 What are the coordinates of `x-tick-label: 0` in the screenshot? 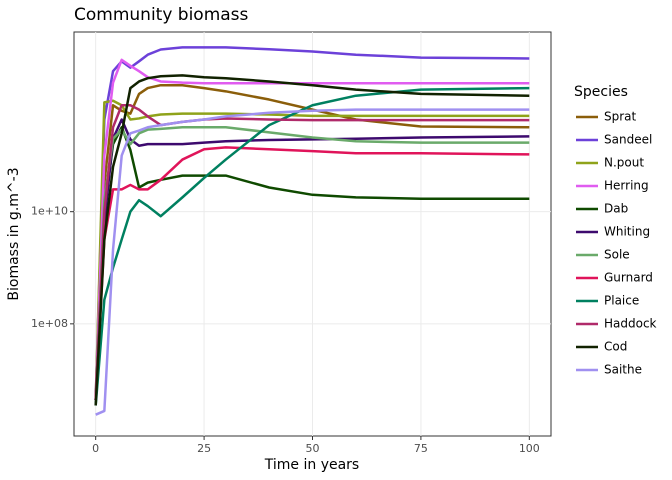 It's located at (95, 448).